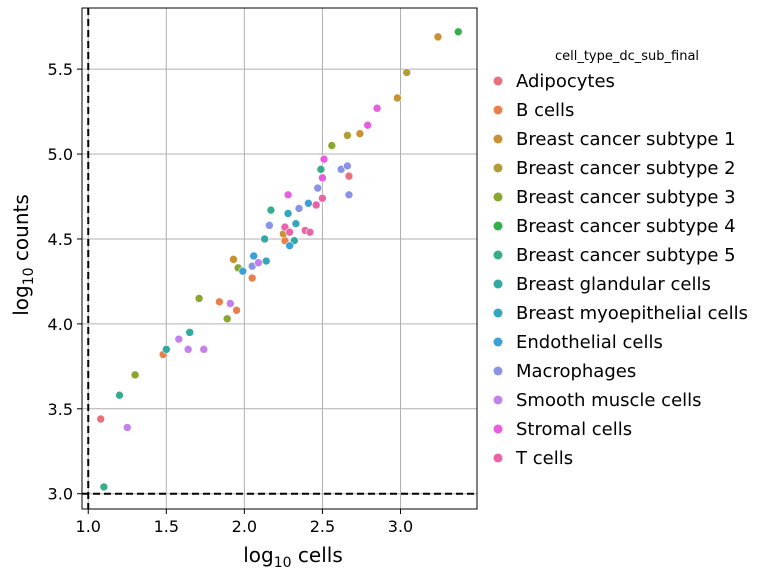  Describe the element at coordinates (626, 226) in the screenshot. I see `legend-label: Breast cancer subtype 4` at that location.